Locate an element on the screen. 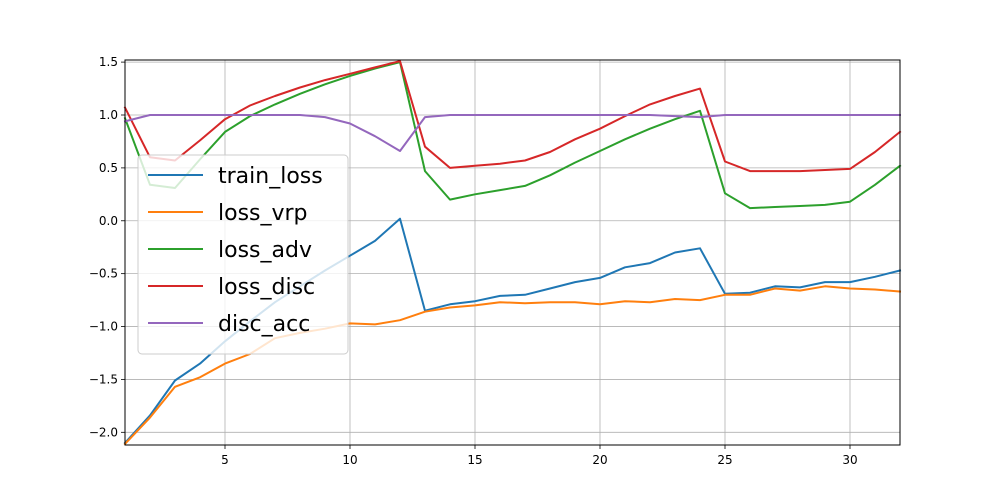 The height and width of the screenshot is (500, 1000). legend-label: loss_vrp is located at coordinates (263, 213).